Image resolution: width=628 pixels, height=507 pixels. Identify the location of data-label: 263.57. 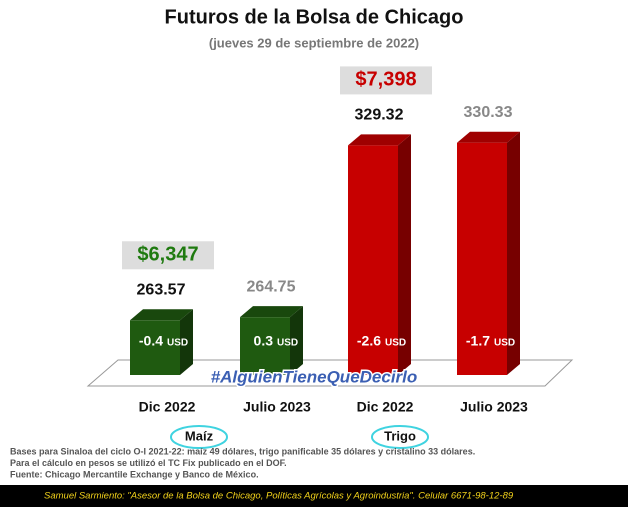
(161, 290).